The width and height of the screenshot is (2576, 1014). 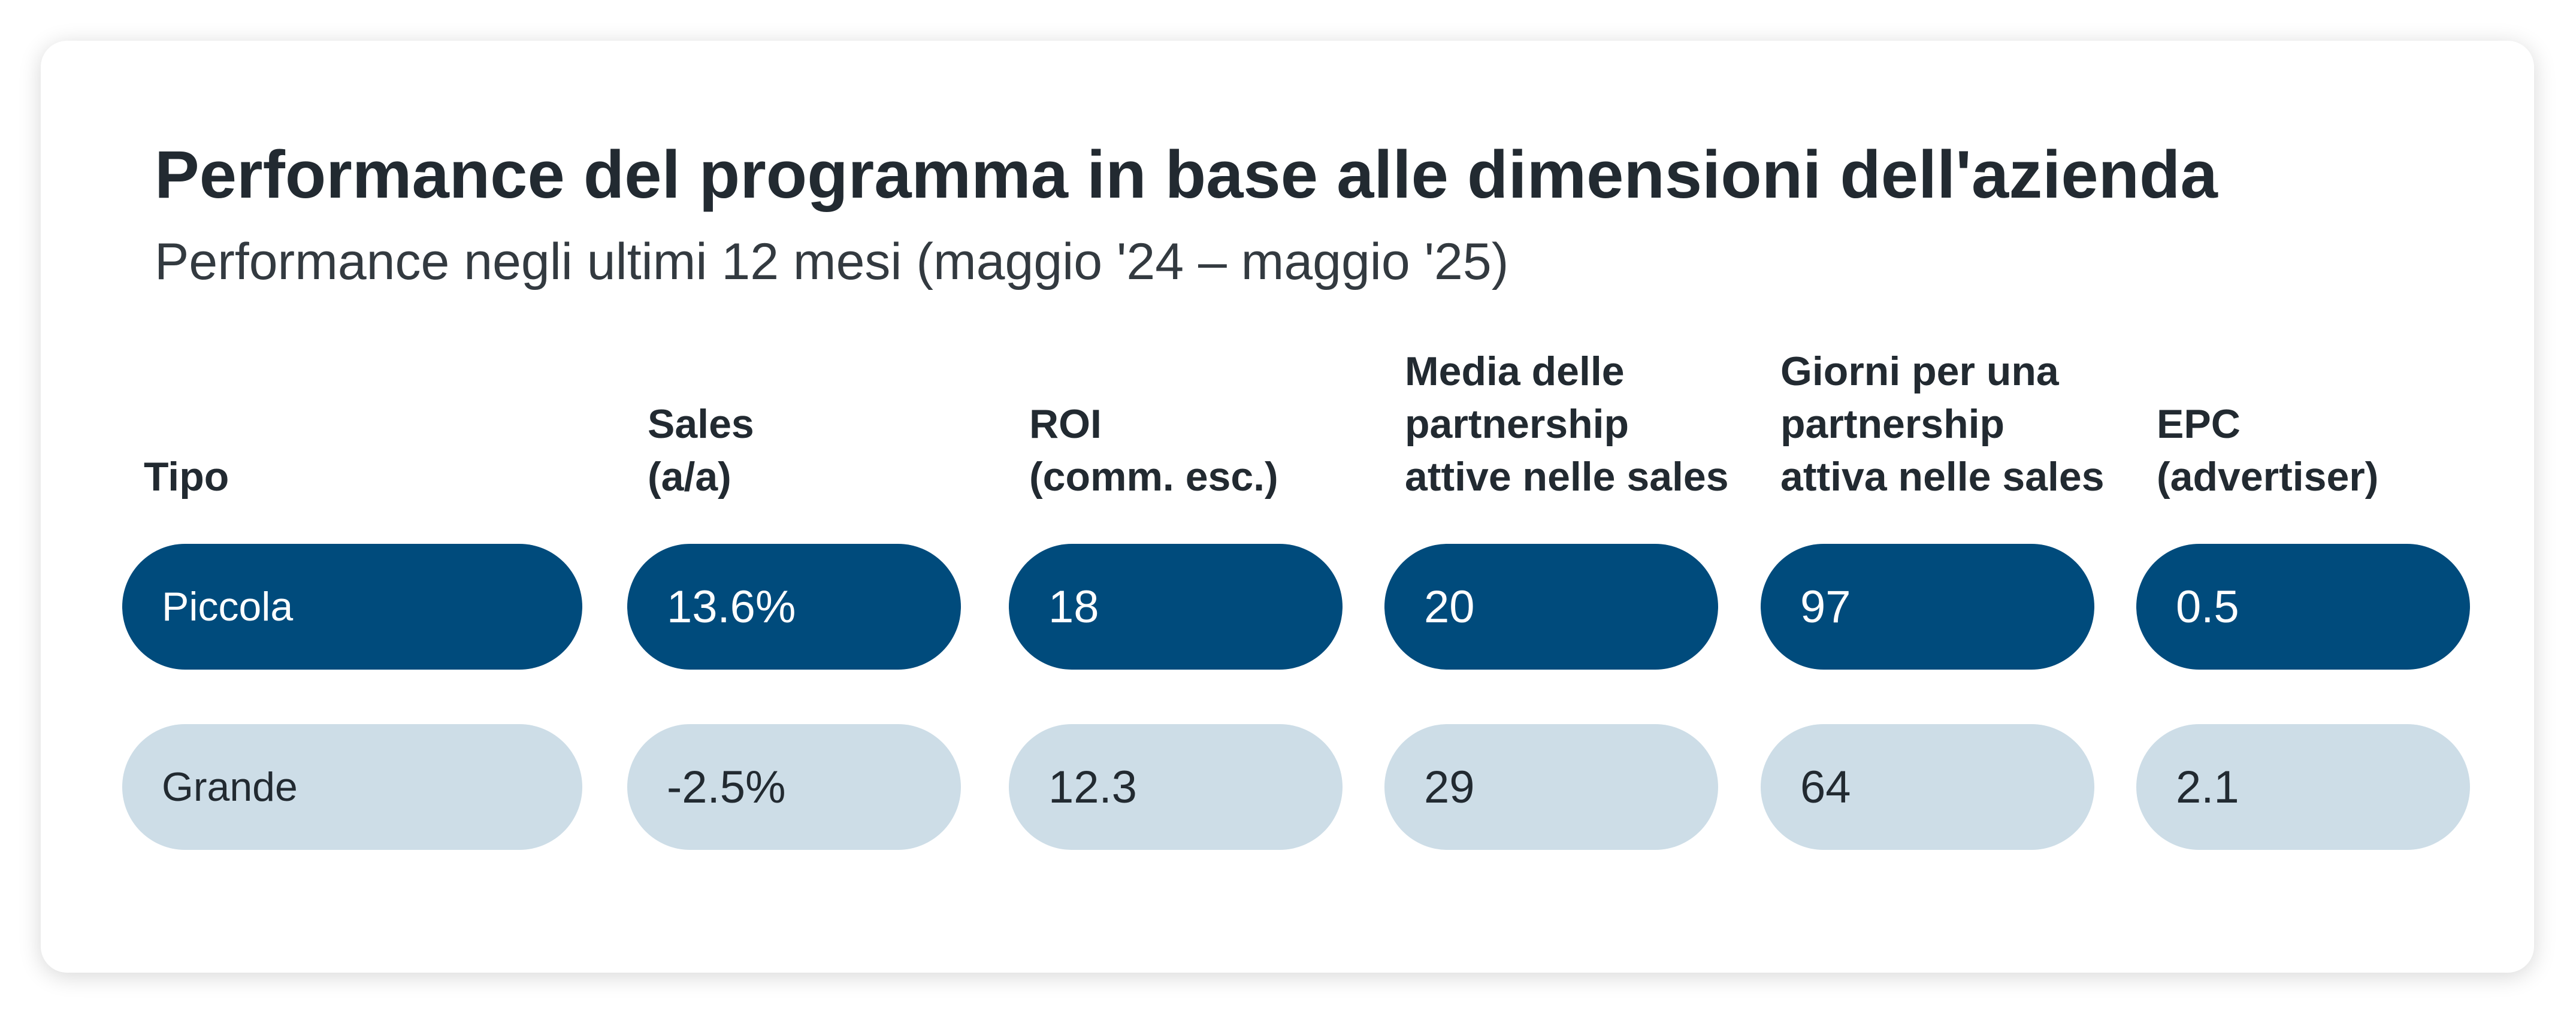 I want to click on cell-piccola-media-partnership: 20, so click(x=1551, y=607).